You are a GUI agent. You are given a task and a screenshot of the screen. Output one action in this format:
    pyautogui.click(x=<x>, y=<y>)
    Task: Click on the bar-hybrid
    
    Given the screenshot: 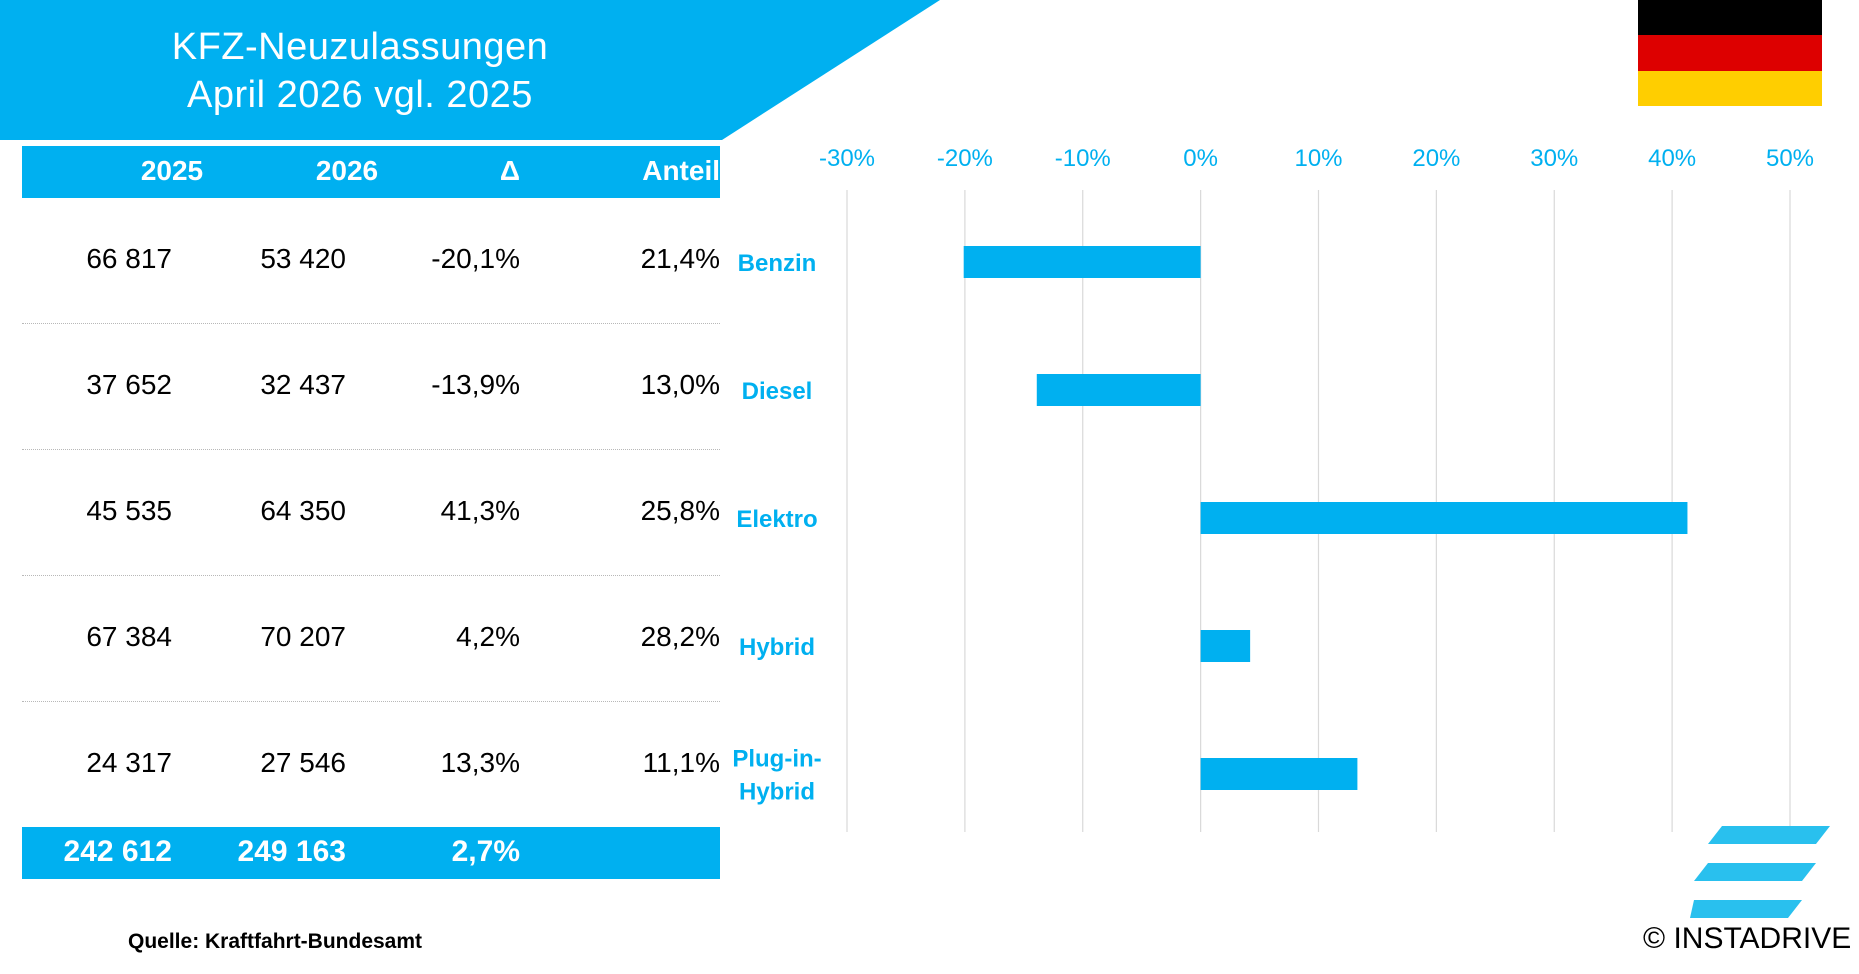 What is the action you would take?
    pyautogui.click(x=1225, y=646)
    